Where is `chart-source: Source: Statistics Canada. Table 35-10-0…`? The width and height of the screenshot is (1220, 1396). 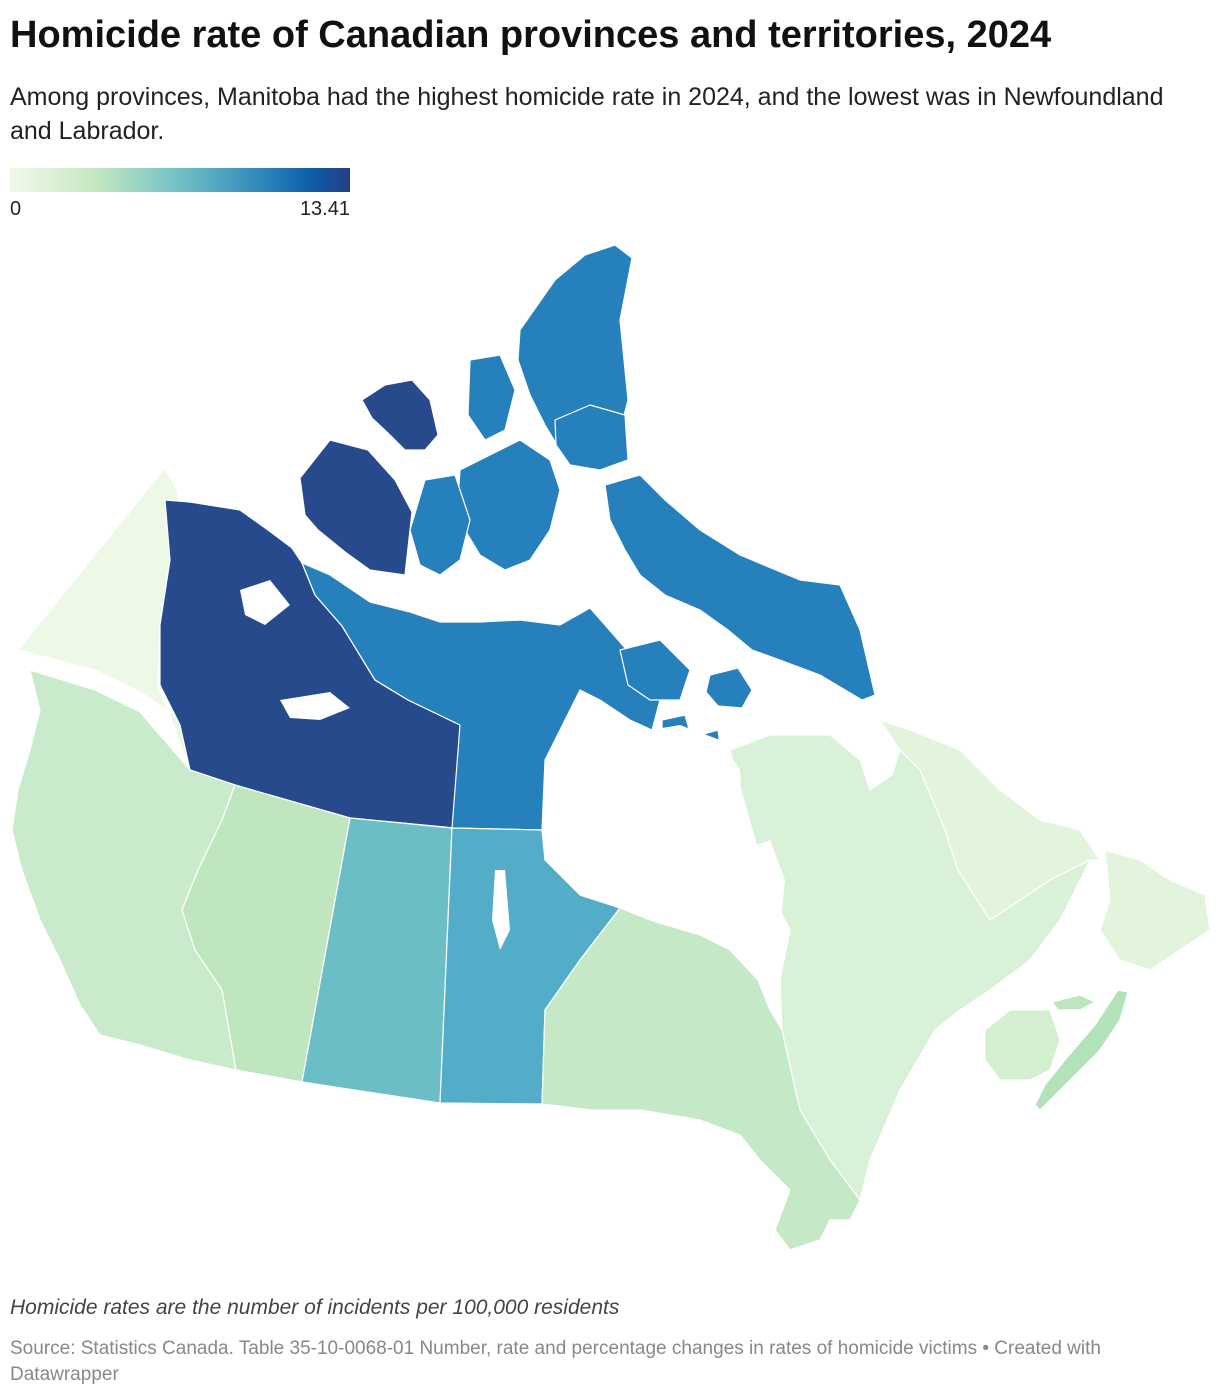
chart-source: Source: Statistics Canada. Table 35-10-0… is located at coordinates (555, 1361).